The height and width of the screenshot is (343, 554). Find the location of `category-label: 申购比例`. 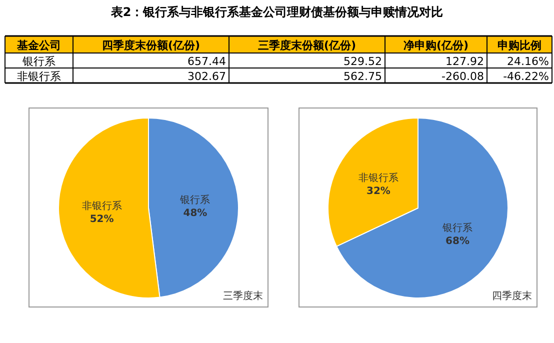

category-label: 申购比例 is located at coordinates (520, 45).